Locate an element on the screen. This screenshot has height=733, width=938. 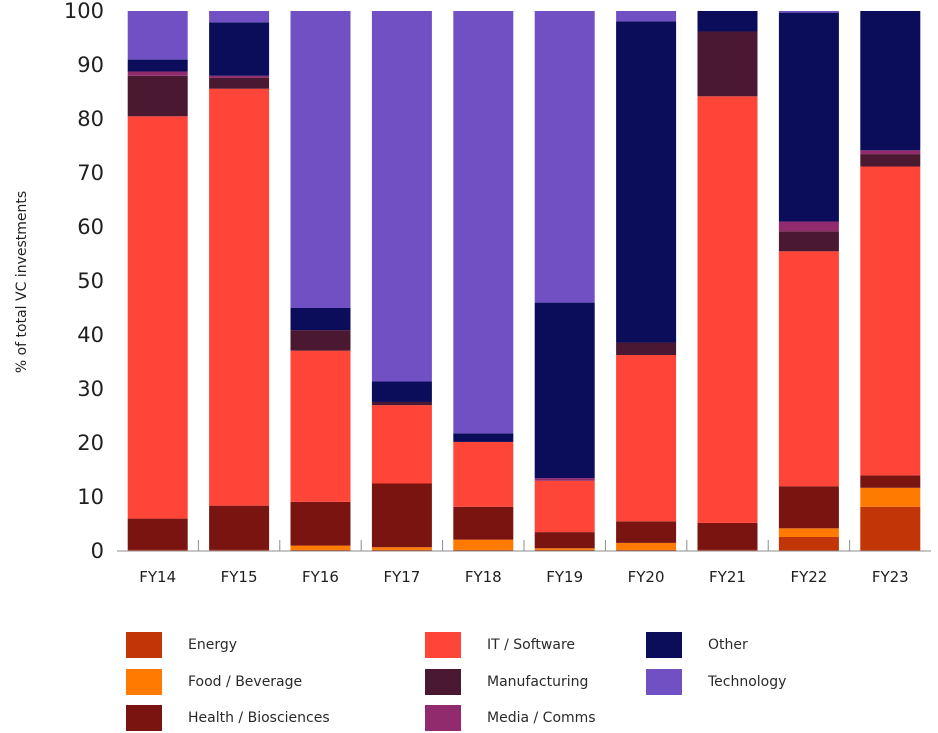
bar-fy15-manufacturing is located at coordinates (239, 83).